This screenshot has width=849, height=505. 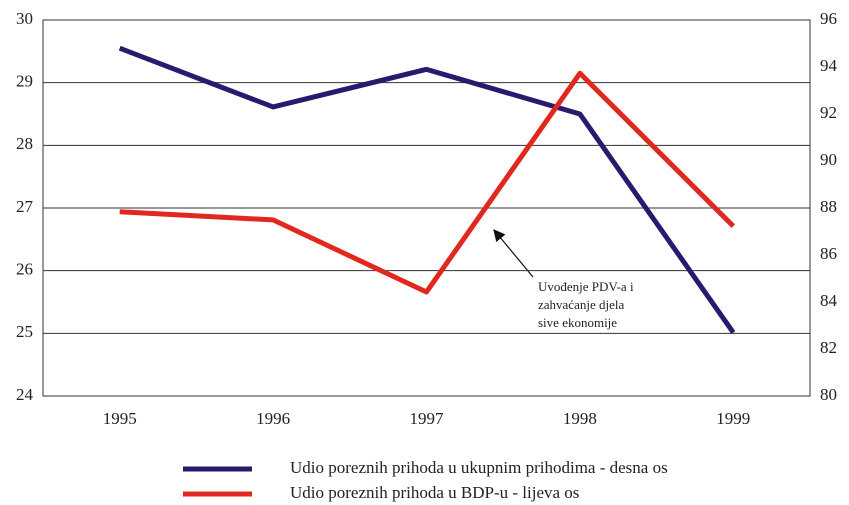 I want to click on x-tick-label: 1997, so click(x=427, y=418).